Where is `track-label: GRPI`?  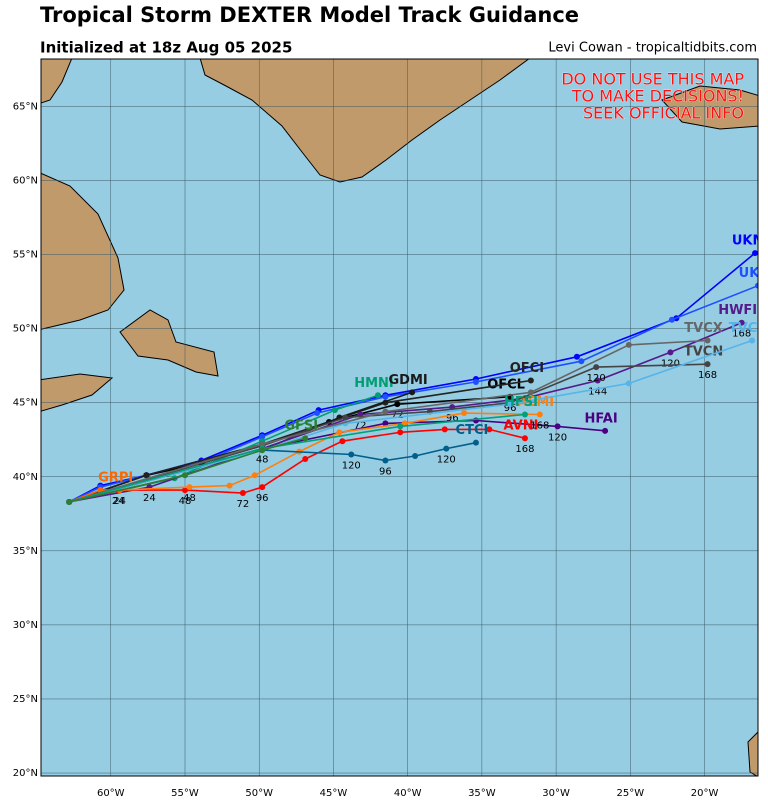
track-label: GRPI is located at coordinates (115, 478).